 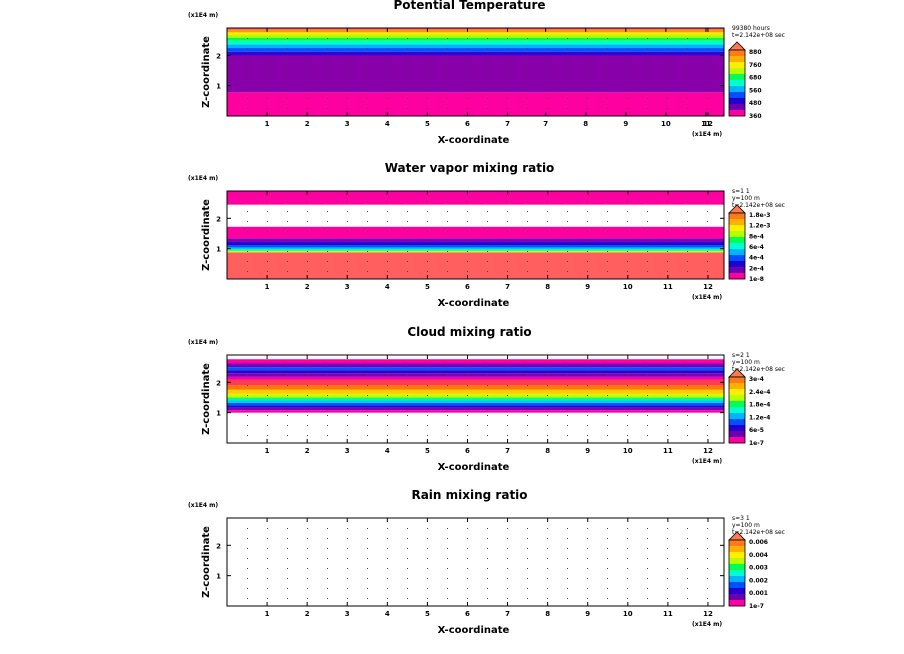 What do you see at coordinates (751, 28) in the screenshot?
I see `info-line: 99380 hours` at bounding box center [751, 28].